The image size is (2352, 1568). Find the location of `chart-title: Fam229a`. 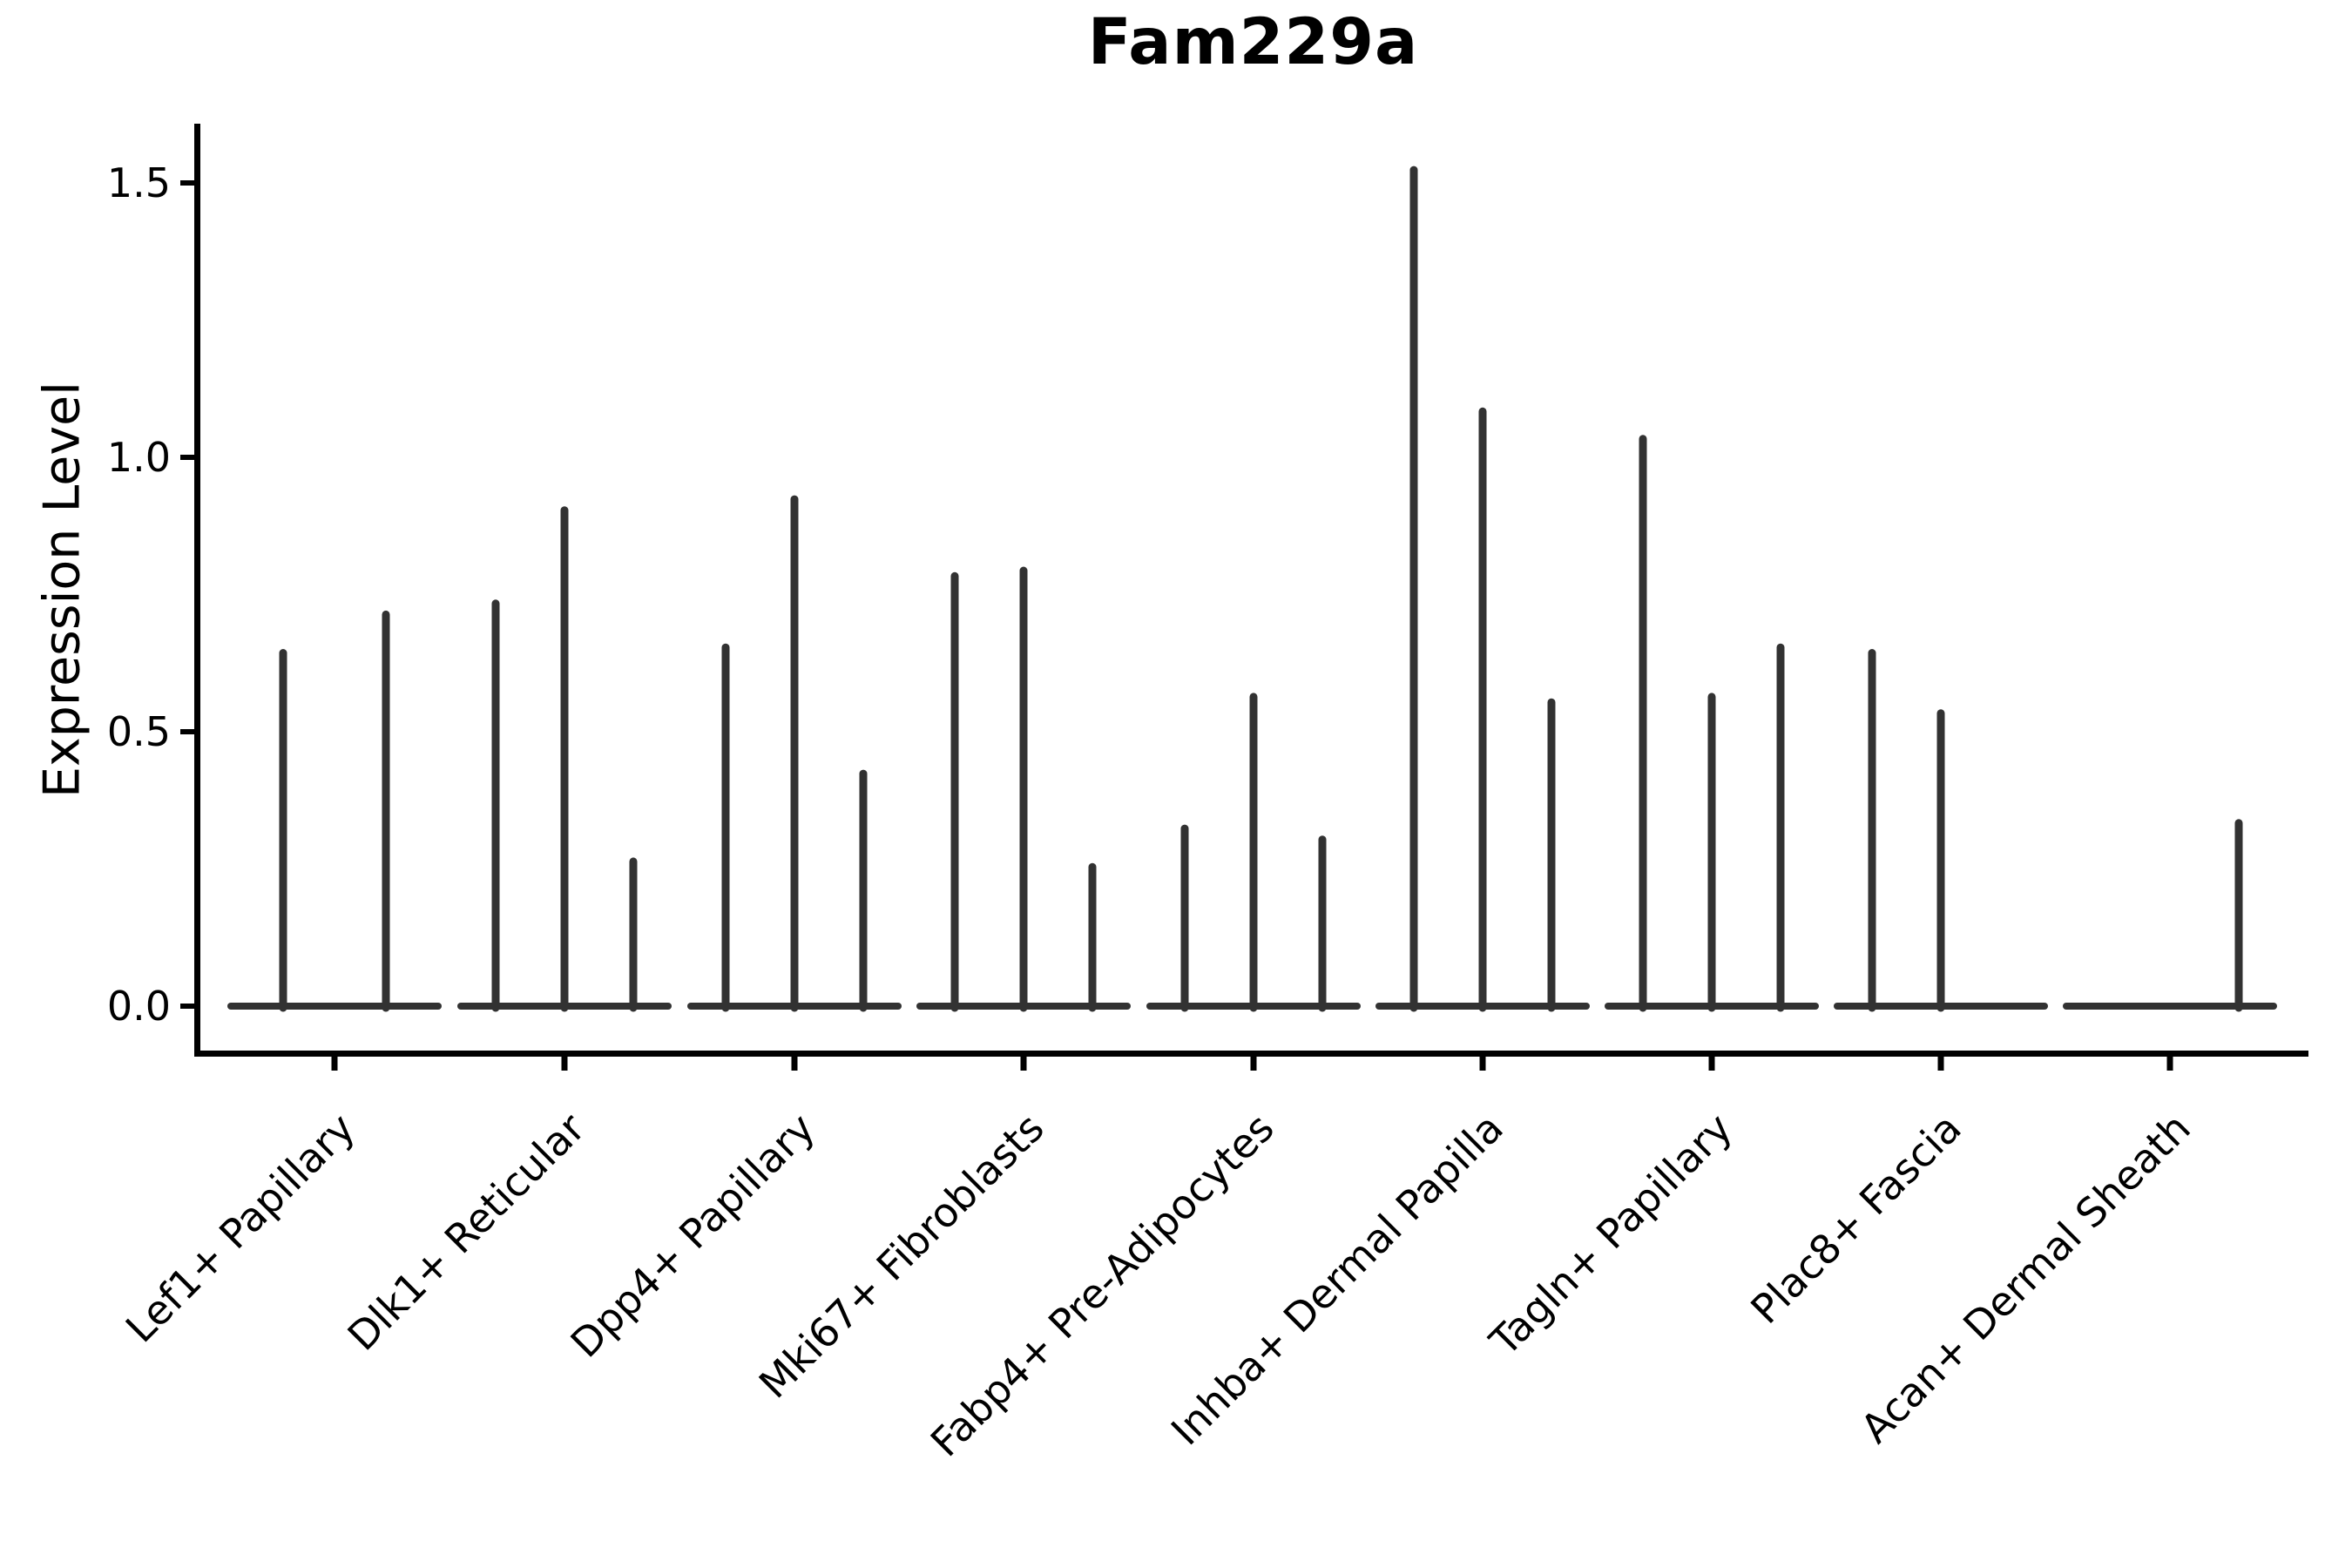

chart-title: Fam229a is located at coordinates (1253, 42).